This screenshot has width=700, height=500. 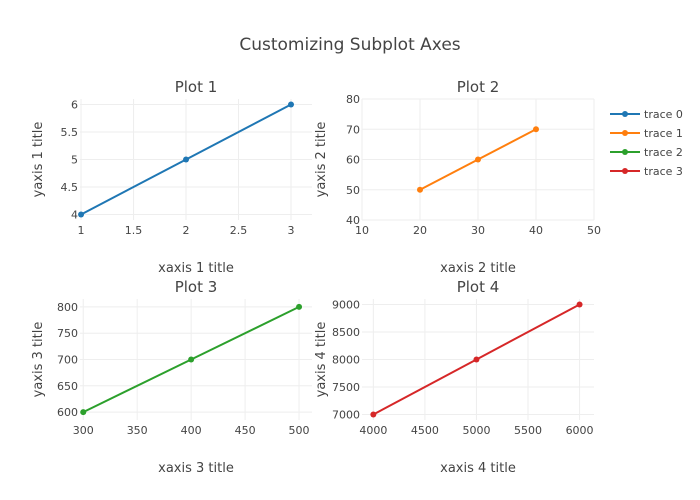 I want to click on x-tick-label: 450, so click(x=245, y=430).